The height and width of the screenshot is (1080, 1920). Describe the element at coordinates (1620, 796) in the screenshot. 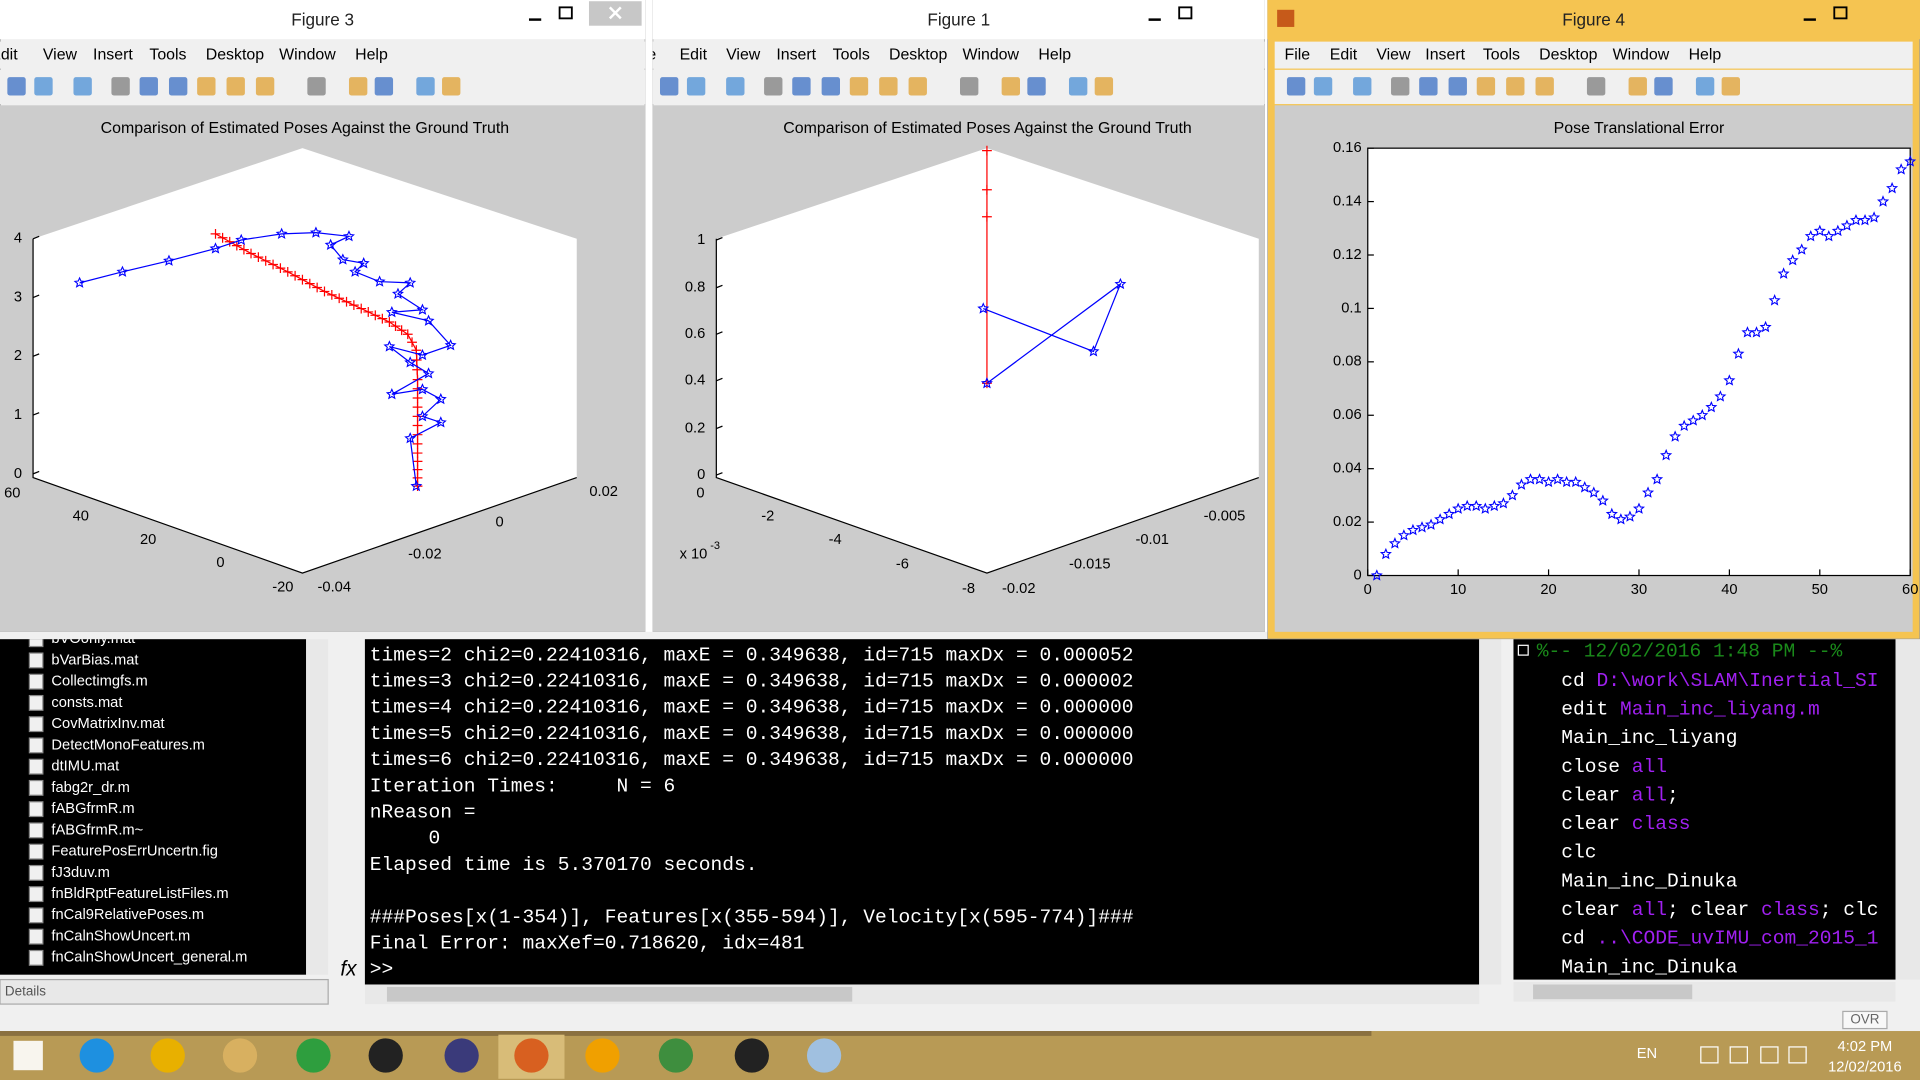

I see `history-entry: clear all;` at that location.